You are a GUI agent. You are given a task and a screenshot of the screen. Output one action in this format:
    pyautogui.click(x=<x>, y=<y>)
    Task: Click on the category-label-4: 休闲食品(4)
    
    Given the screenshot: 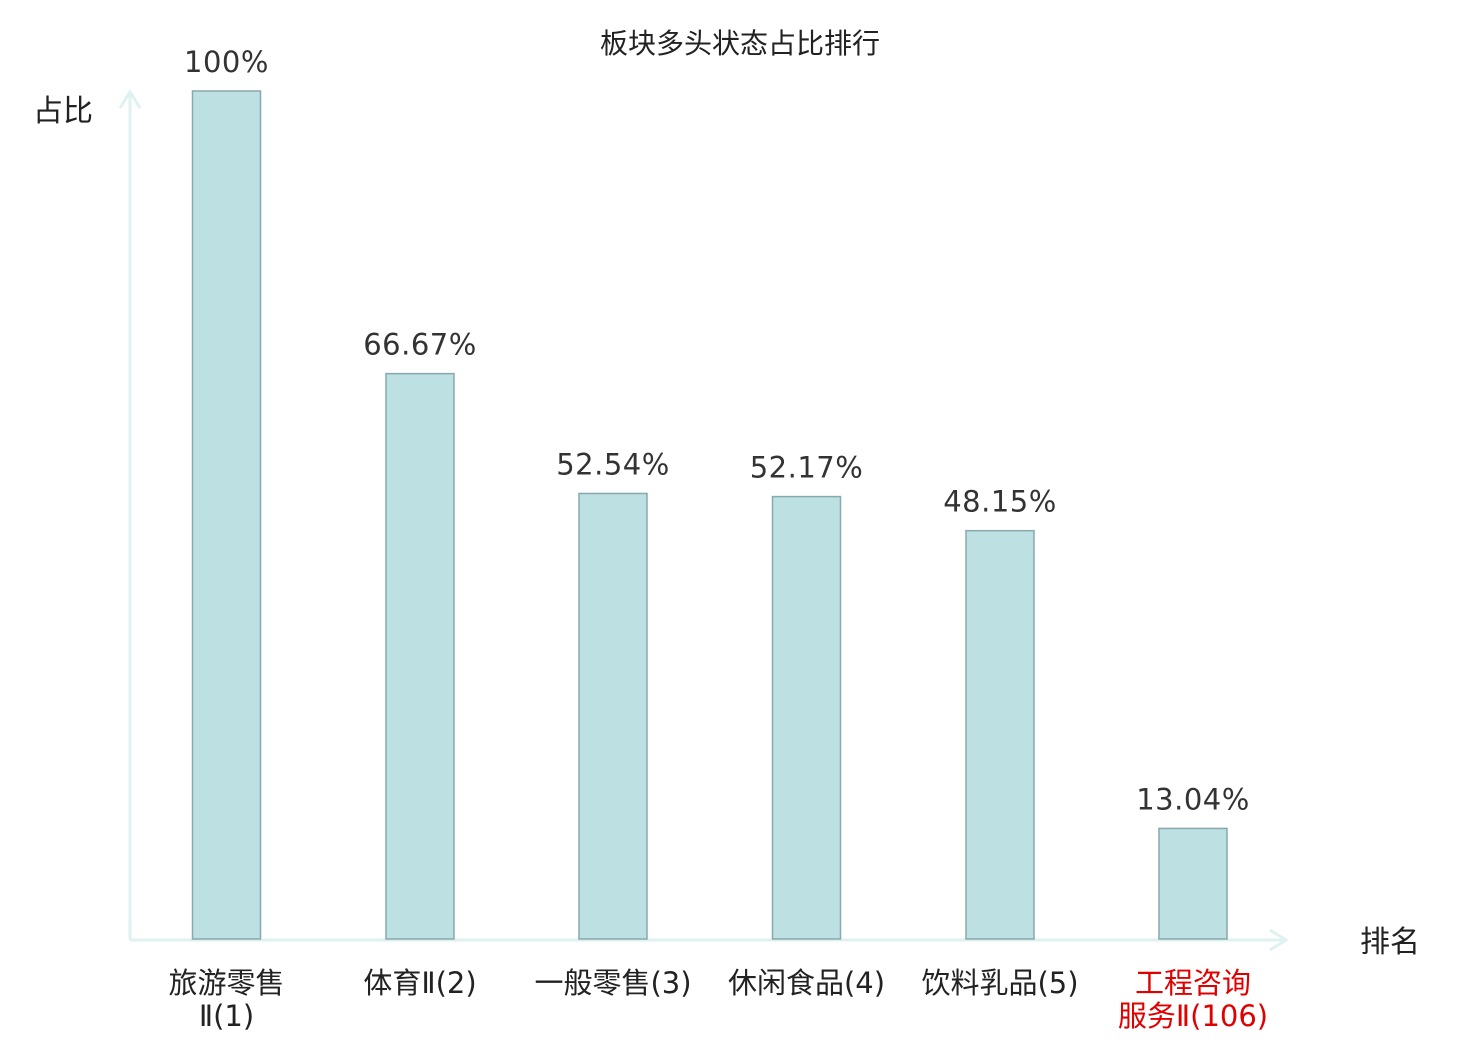 What is the action you would take?
    pyautogui.click(x=806, y=983)
    